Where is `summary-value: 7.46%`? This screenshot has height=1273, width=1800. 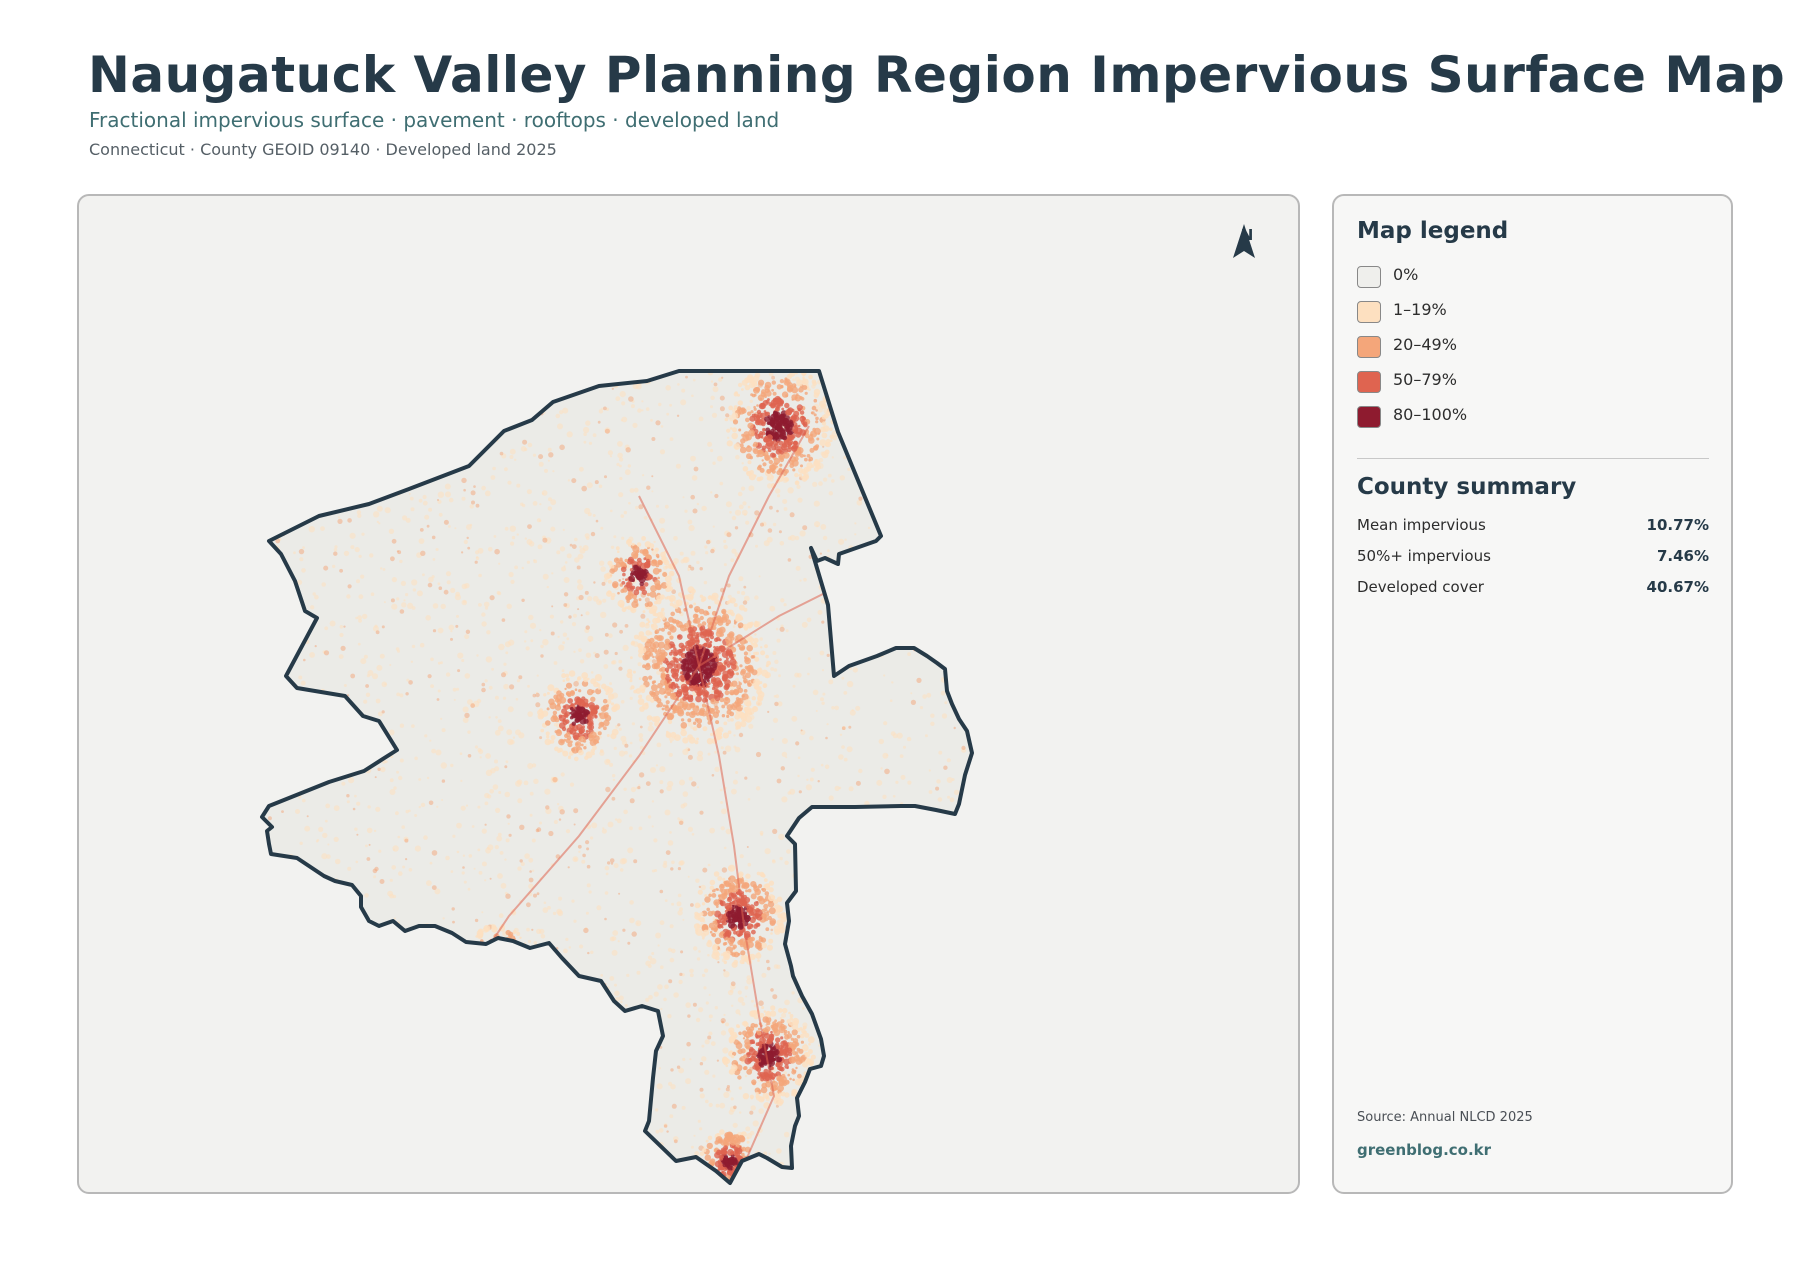
summary-value: 7.46% is located at coordinates (1682, 556).